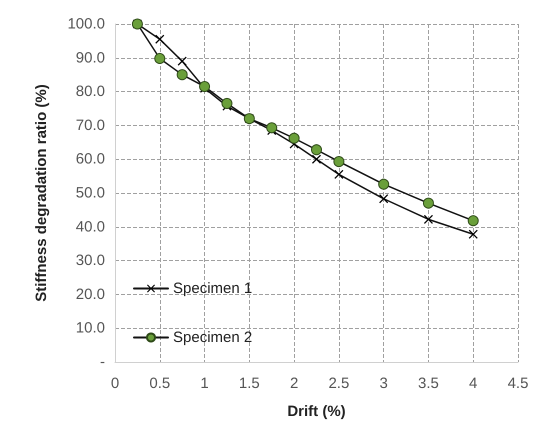 This screenshot has width=540, height=440. What do you see at coordinates (212, 337) in the screenshot?
I see `legend-label: Specimen 2` at bounding box center [212, 337].